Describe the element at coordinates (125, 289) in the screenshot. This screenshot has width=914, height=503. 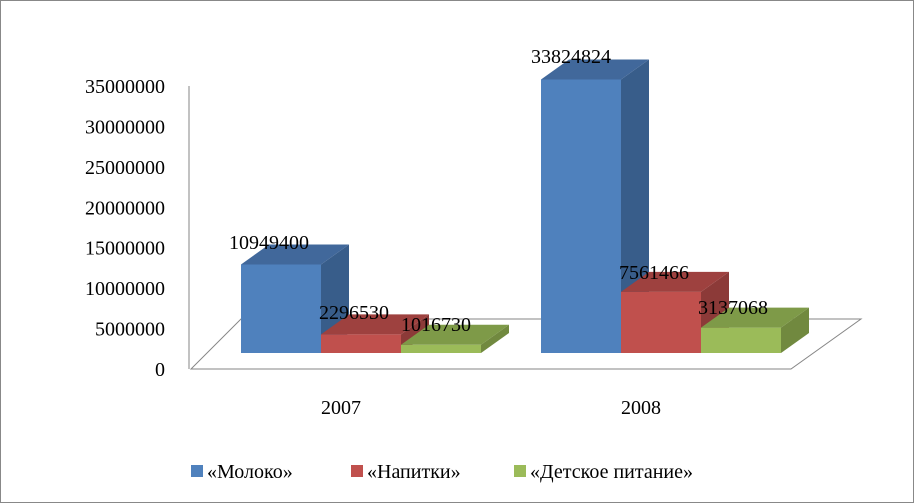
I see `y-tick-label: 10000000` at that location.